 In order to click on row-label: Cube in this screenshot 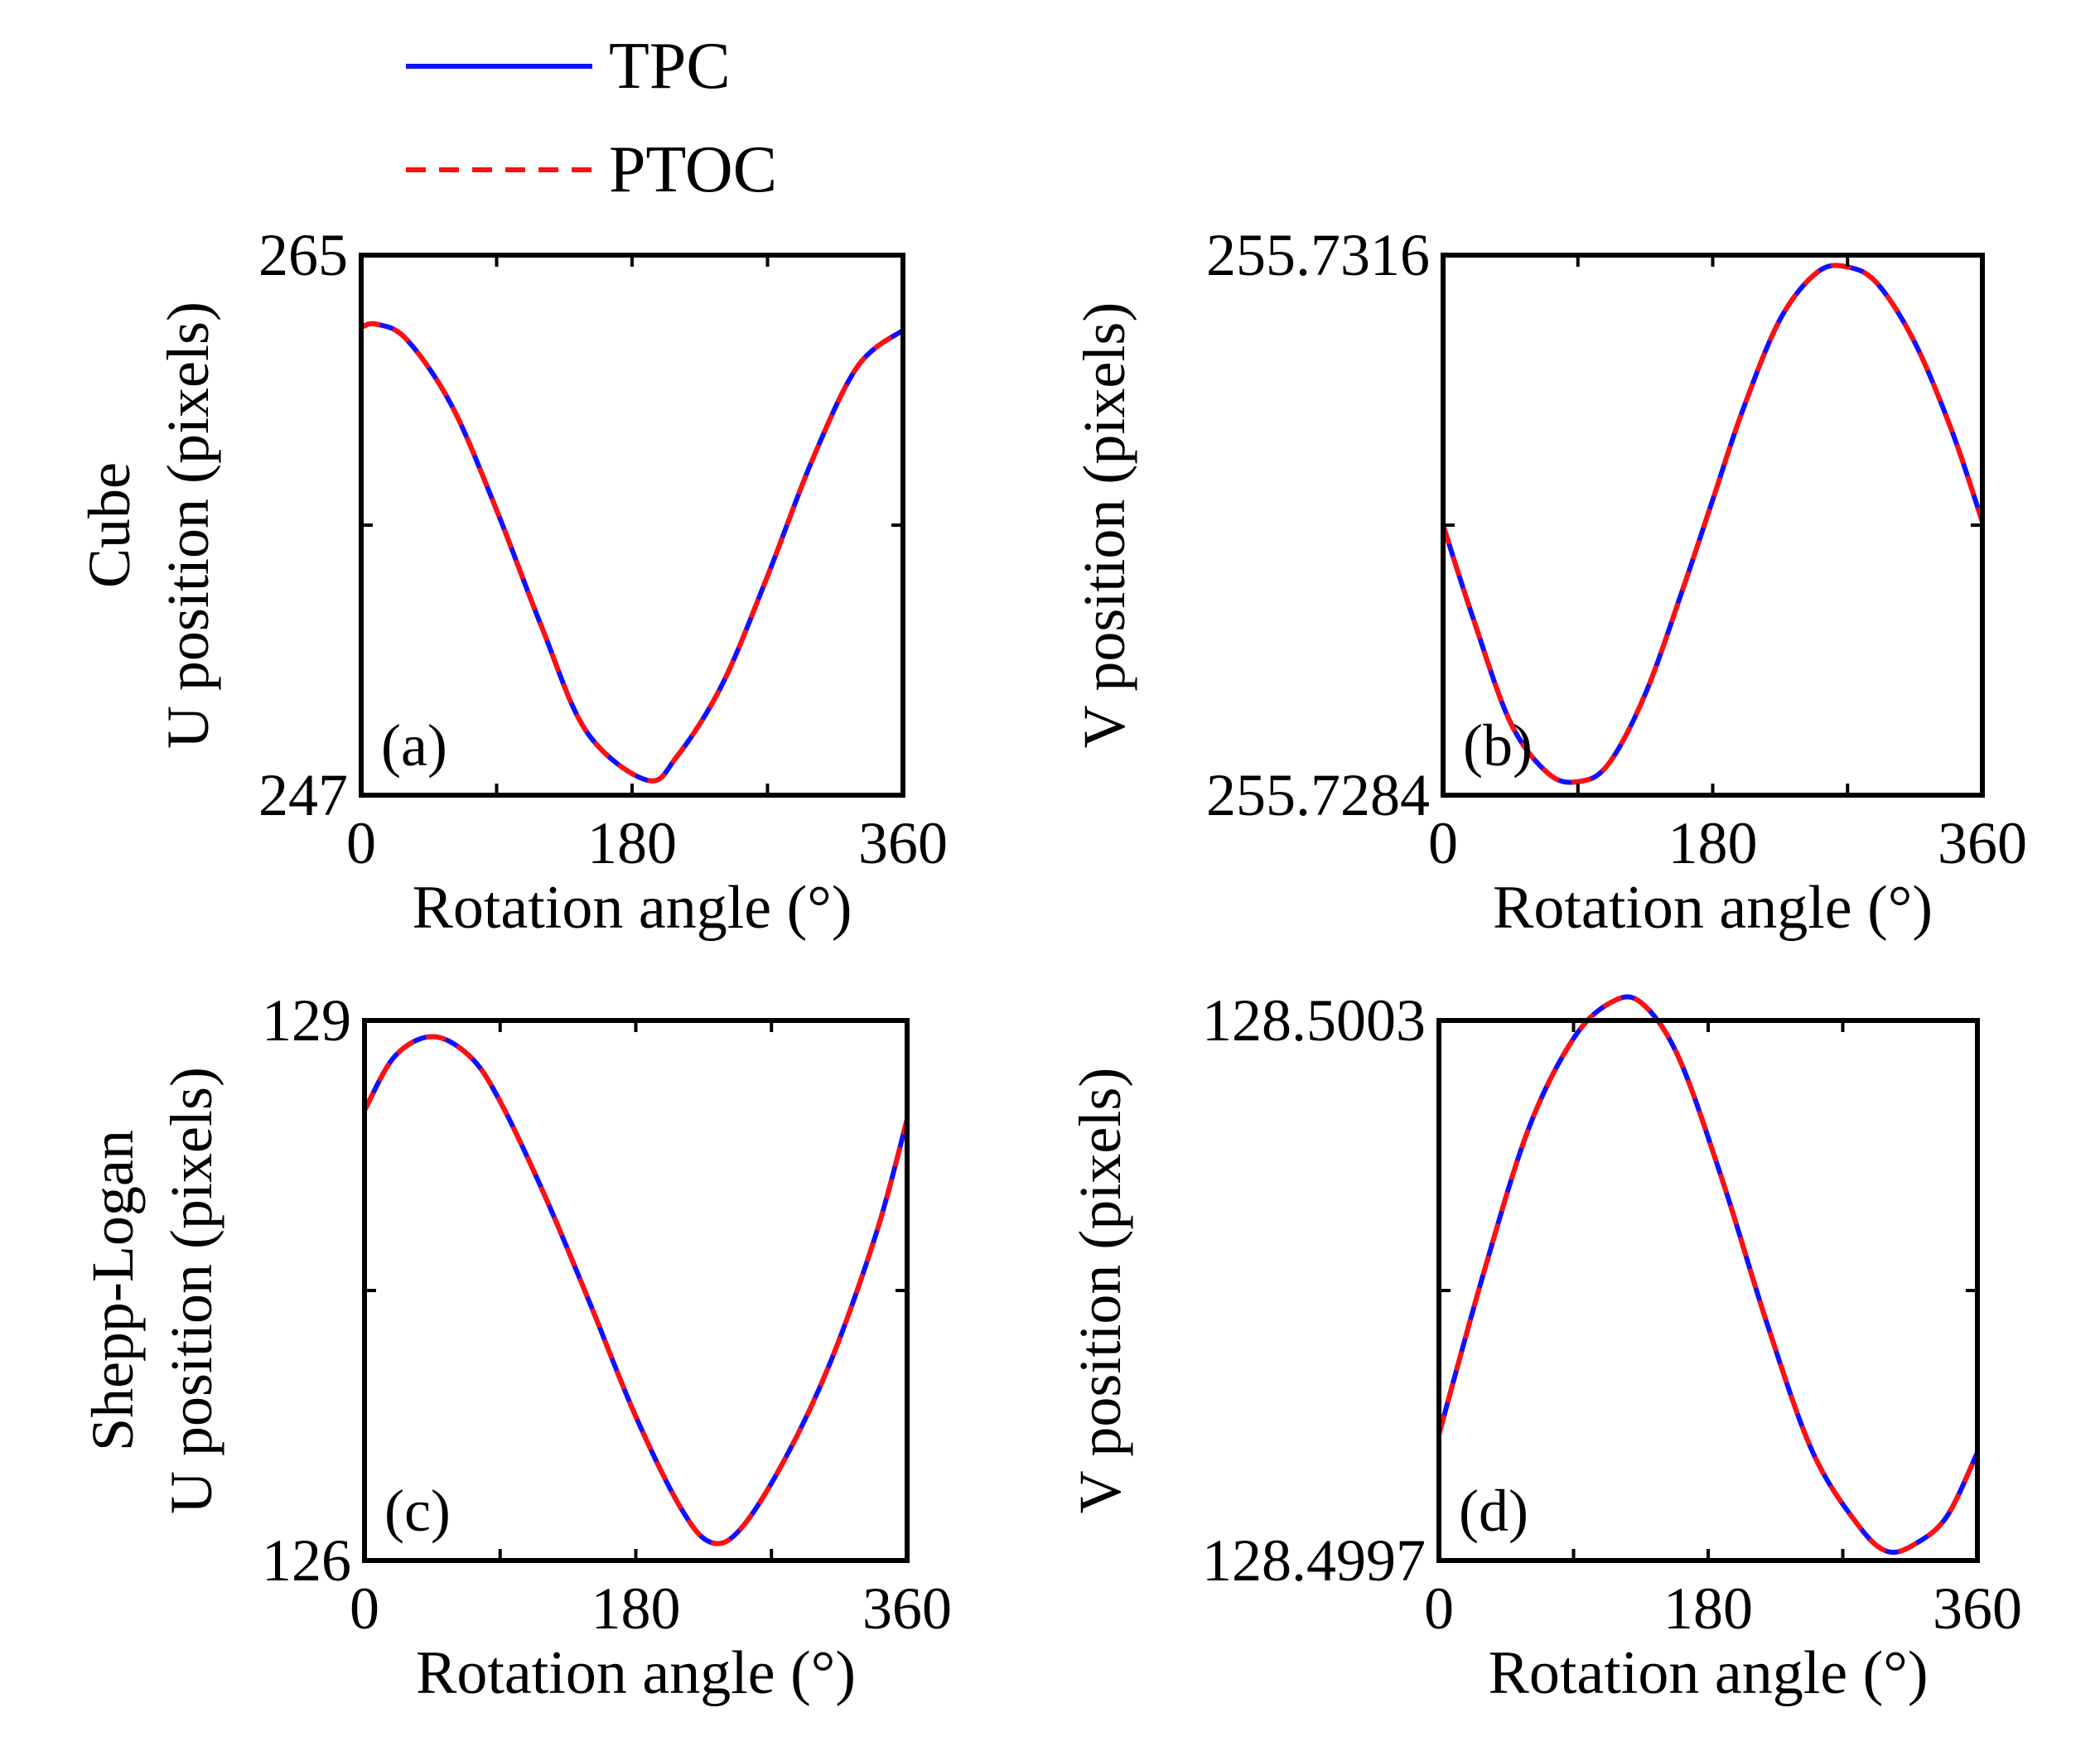, I will do `click(109, 525)`.